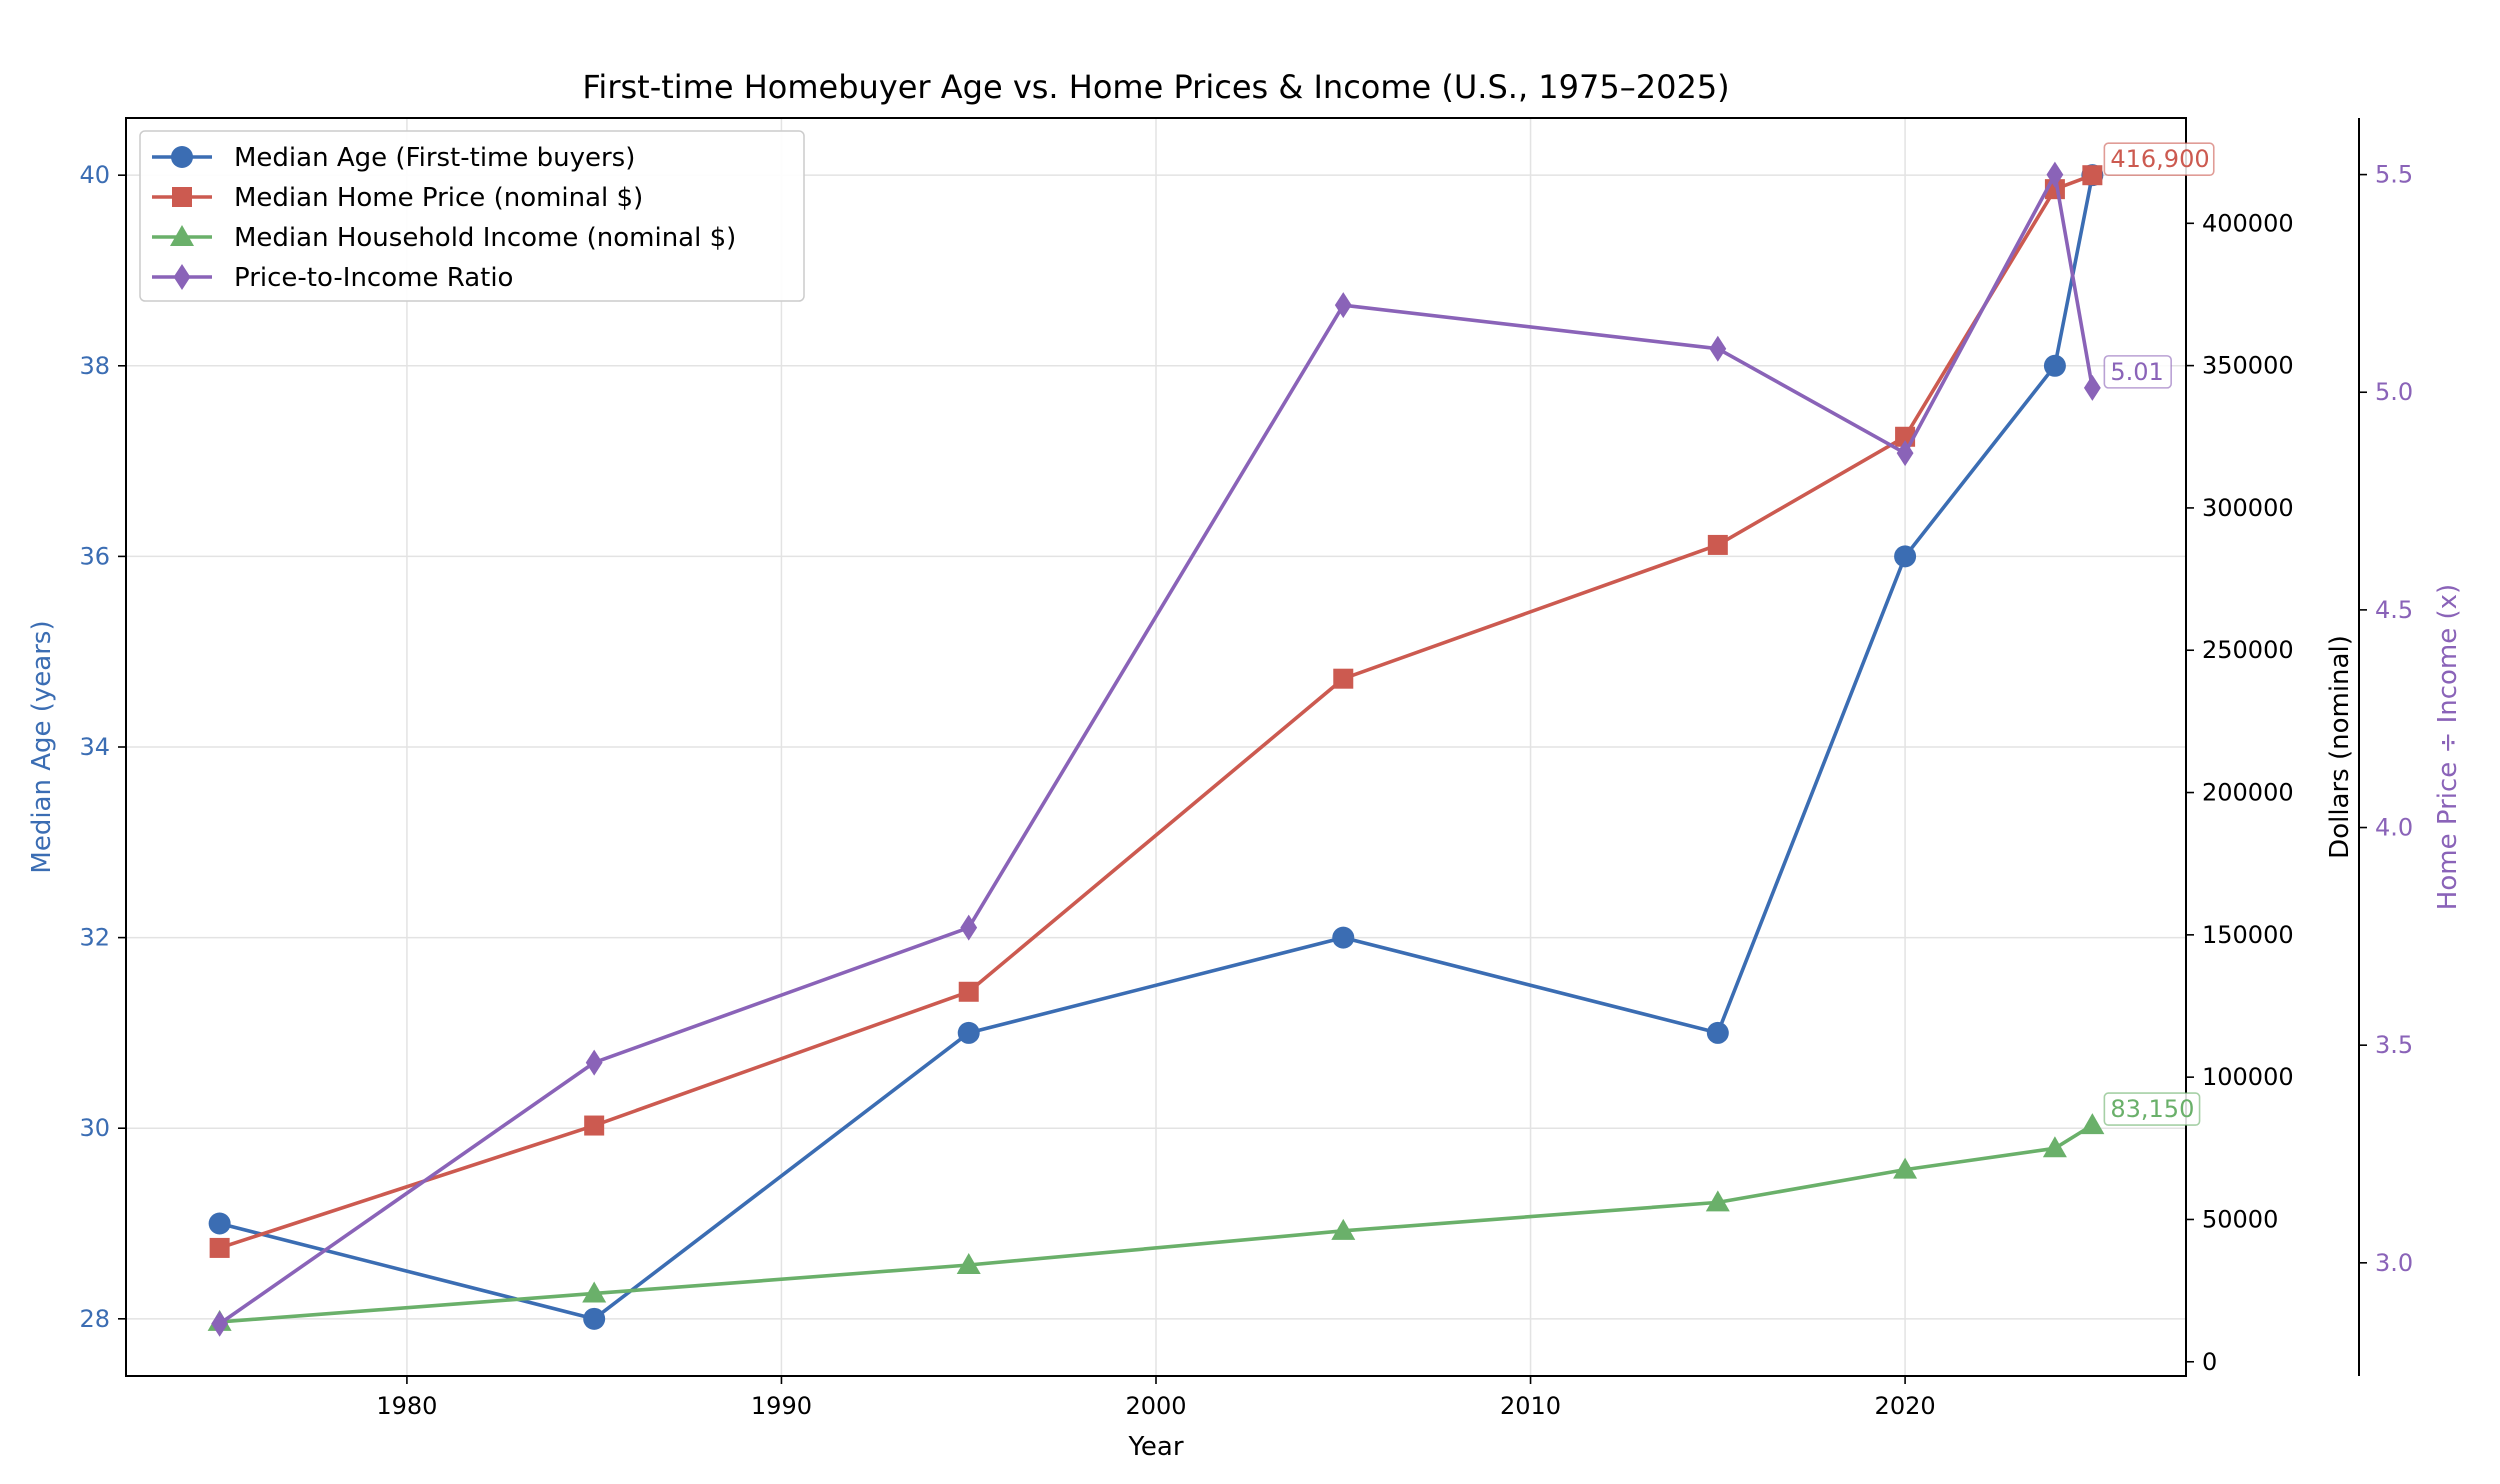  Describe the element at coordinates (2159, 634) in the screenshot. I see `annotations: 416,900 83,150 5.01` at that location.